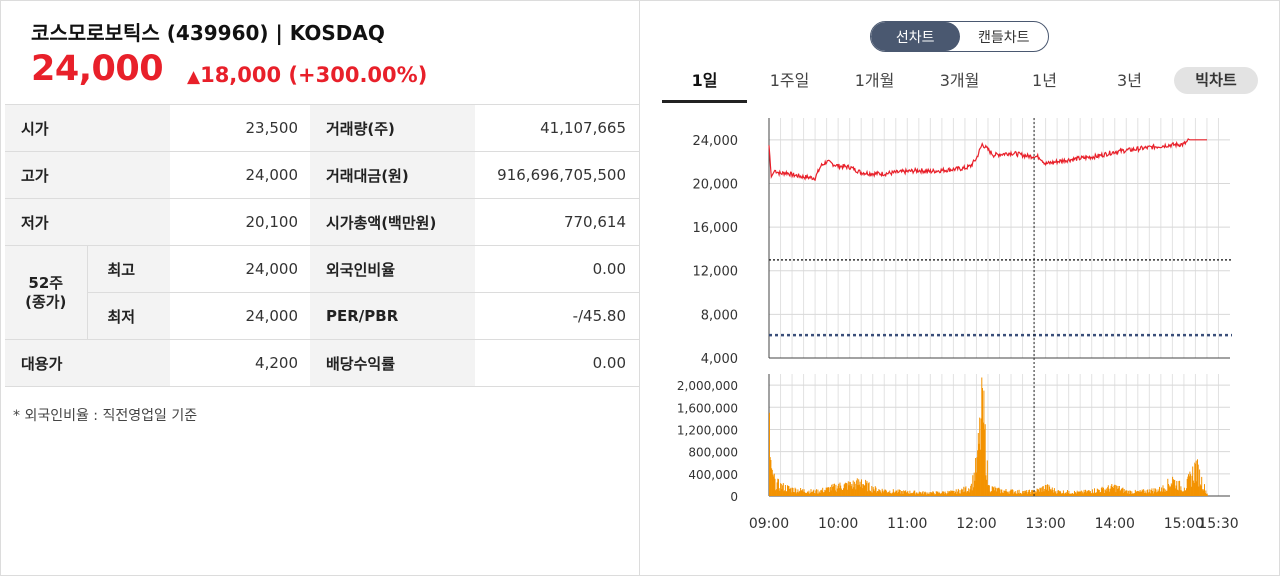 This screenshot has width=1280, height=576. What do you see at coordinates (1216, 80) in the screenshot?
I see `big-chart-button: 빅차트` at bounding box center [1216, 80].